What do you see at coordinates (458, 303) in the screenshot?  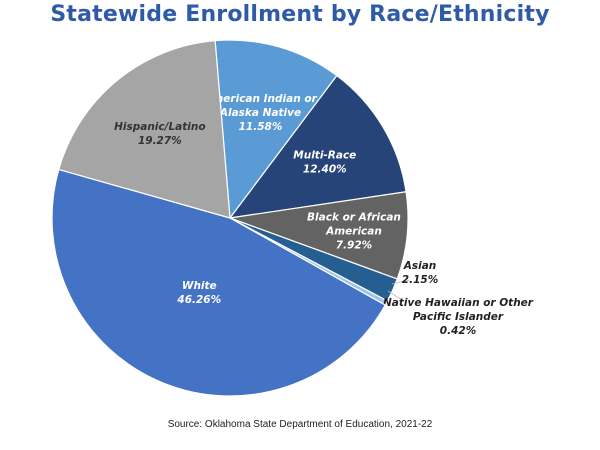 I see `slice-name: Native Hawaiian or Other` at bounding box center [458, 303].